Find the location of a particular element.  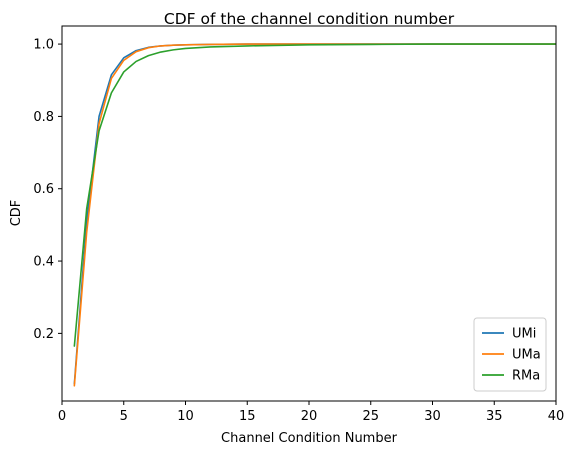

x-tick-label: 10 is located at coordinates (185, 416).